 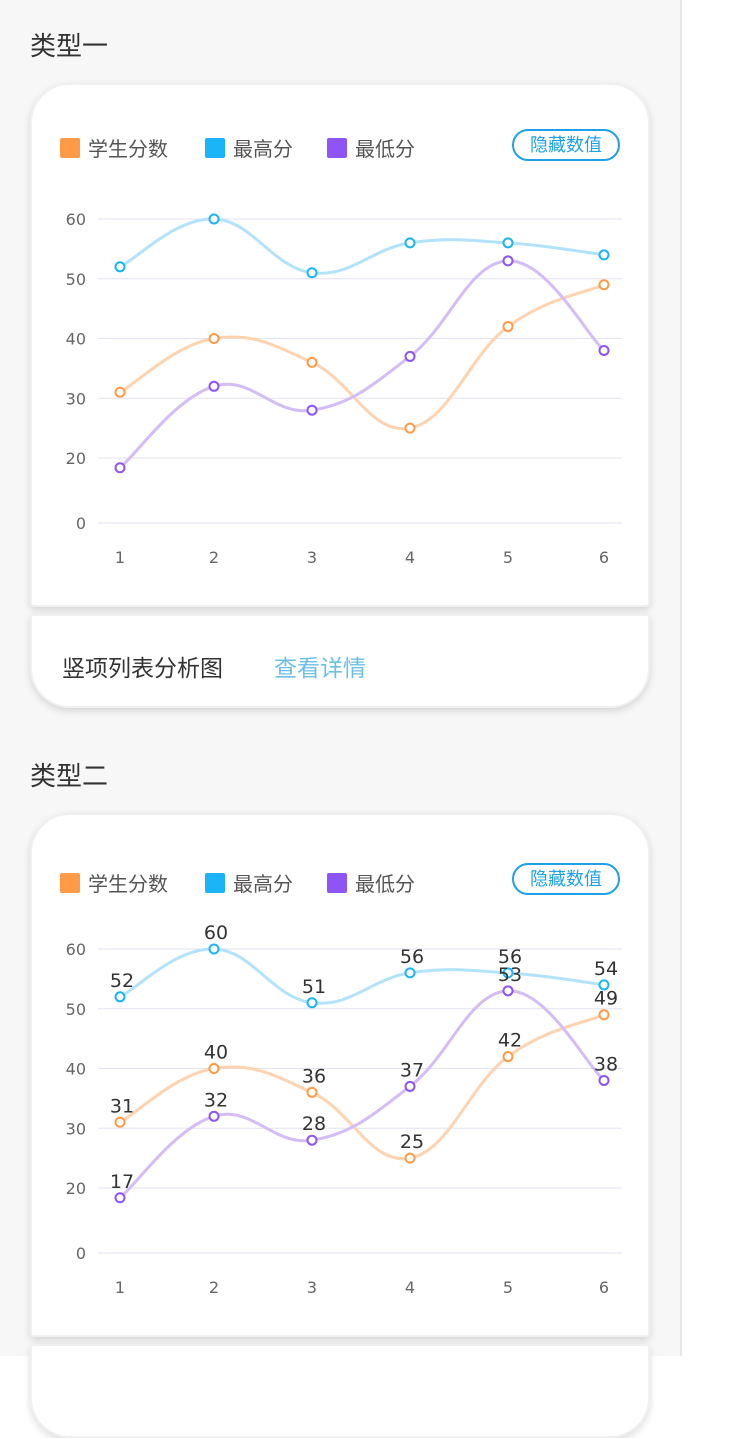 I want to click on data-label-max: 52, so click(x=122, y=981).